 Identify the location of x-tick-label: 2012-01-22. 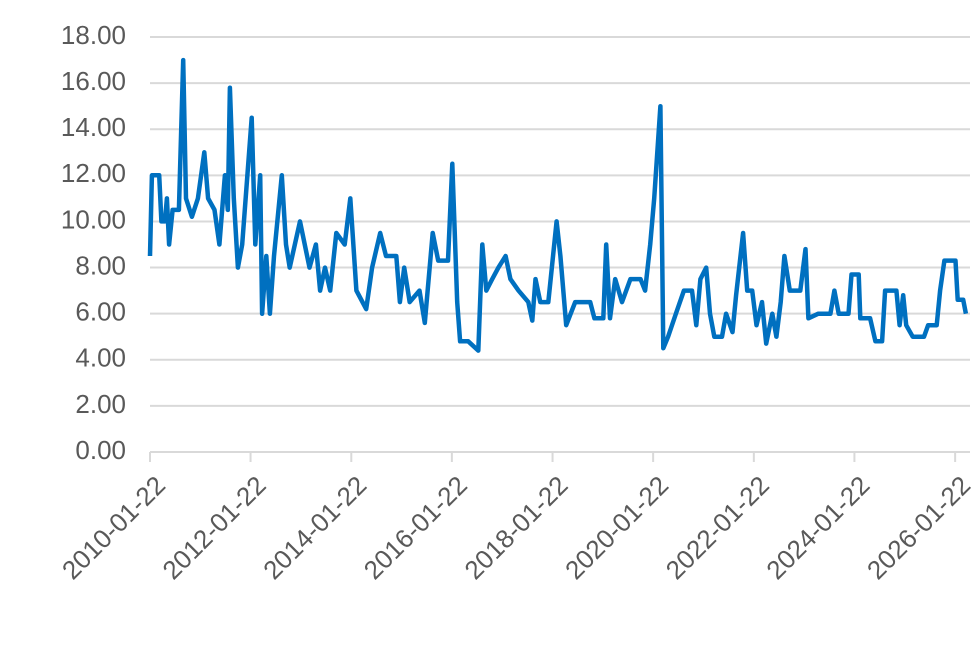
(213, 527).